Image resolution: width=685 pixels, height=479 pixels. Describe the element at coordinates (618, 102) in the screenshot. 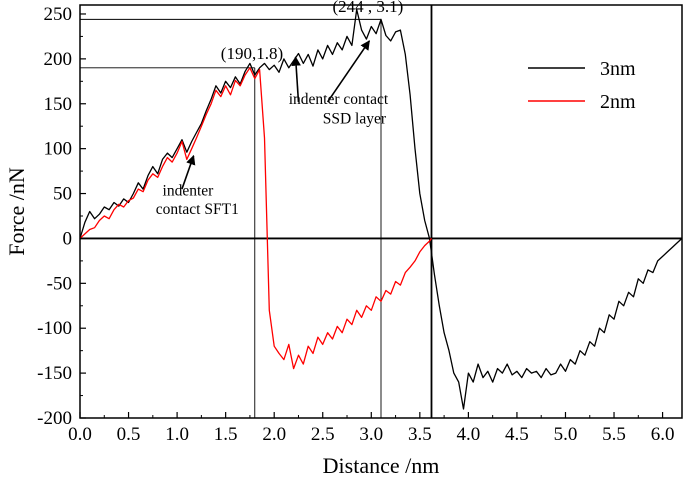

I see `legend-label: 2nm` at that location.